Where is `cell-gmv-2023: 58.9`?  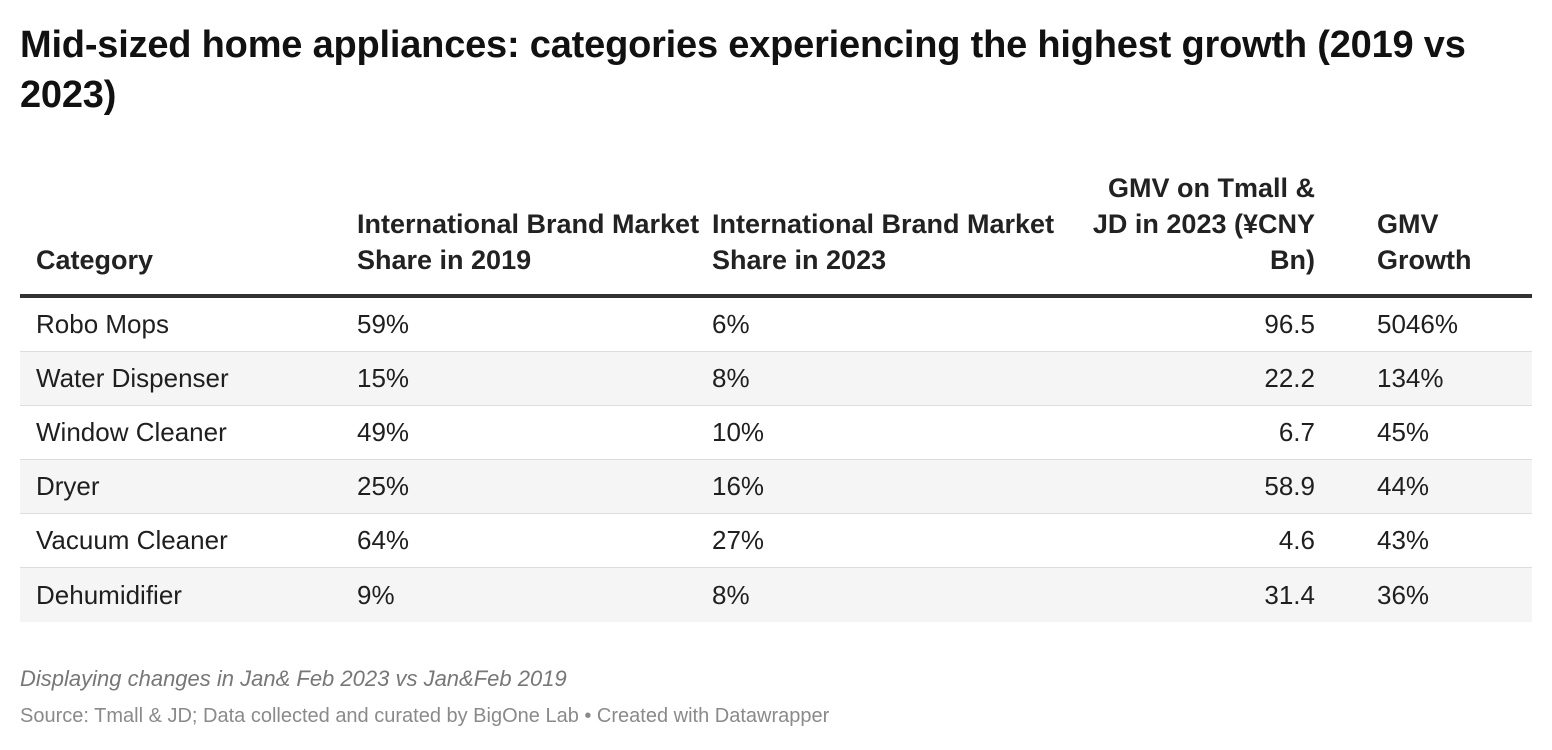 cell-gmv-2023: 58.9 is located at coordinates (1289, 486).